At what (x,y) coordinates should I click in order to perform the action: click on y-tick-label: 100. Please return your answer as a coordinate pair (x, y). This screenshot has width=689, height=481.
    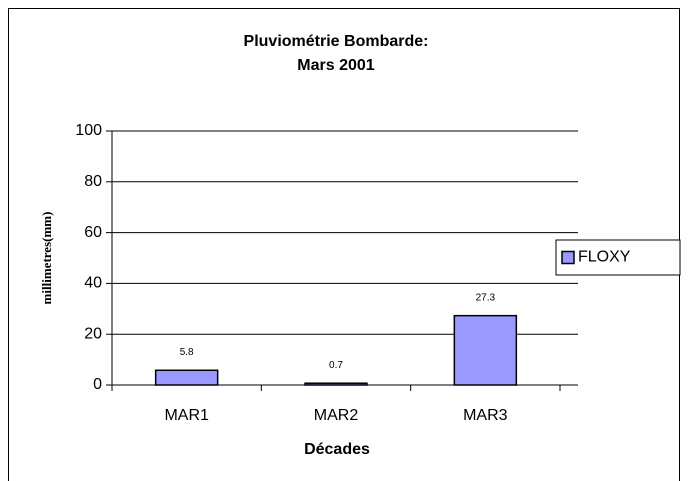
    Looking at the image, I should click on (88, 130).